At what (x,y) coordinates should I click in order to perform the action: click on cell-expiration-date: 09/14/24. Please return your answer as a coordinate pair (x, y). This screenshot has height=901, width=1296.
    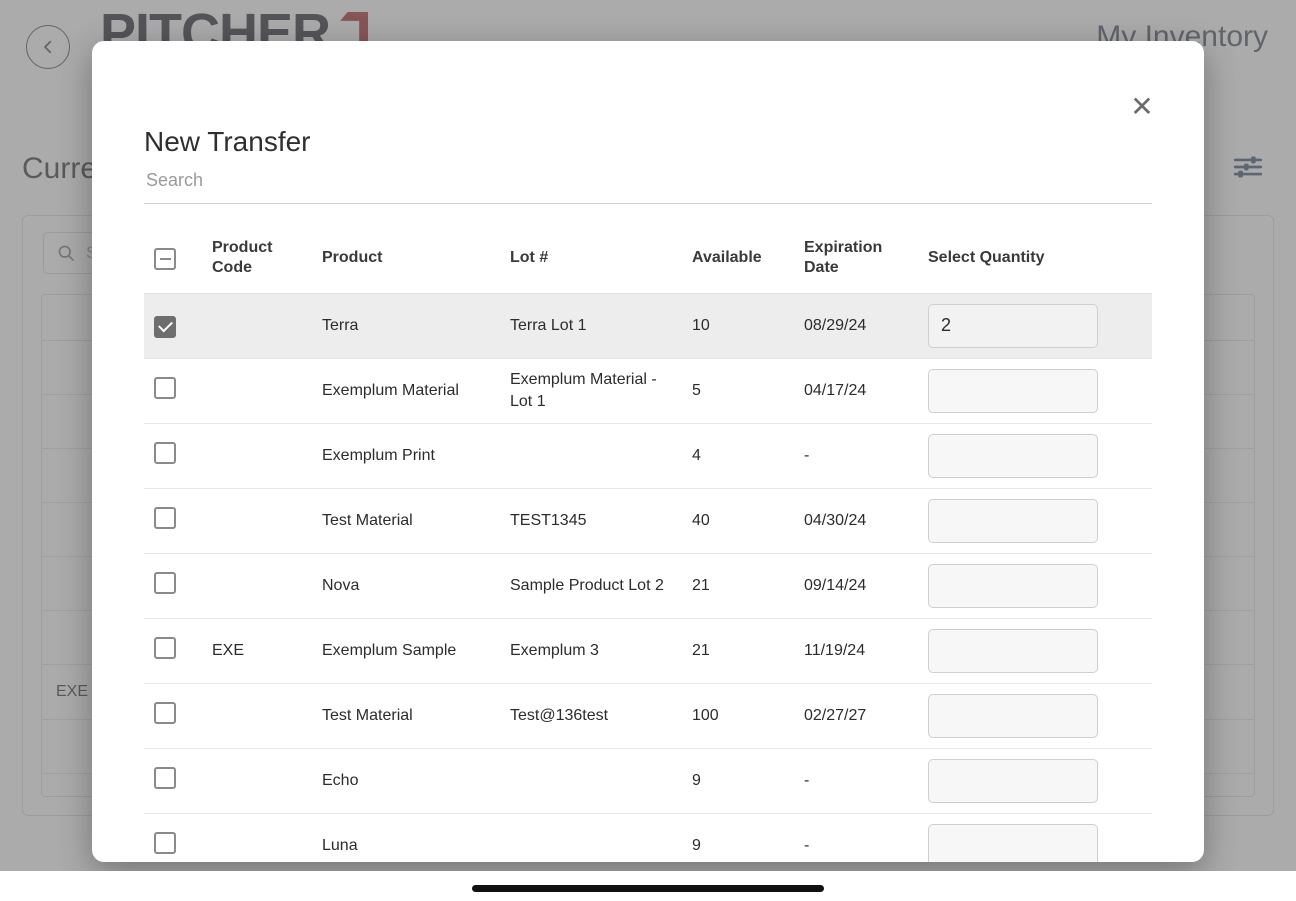
    Looking at the image, I should click on (856, 586).